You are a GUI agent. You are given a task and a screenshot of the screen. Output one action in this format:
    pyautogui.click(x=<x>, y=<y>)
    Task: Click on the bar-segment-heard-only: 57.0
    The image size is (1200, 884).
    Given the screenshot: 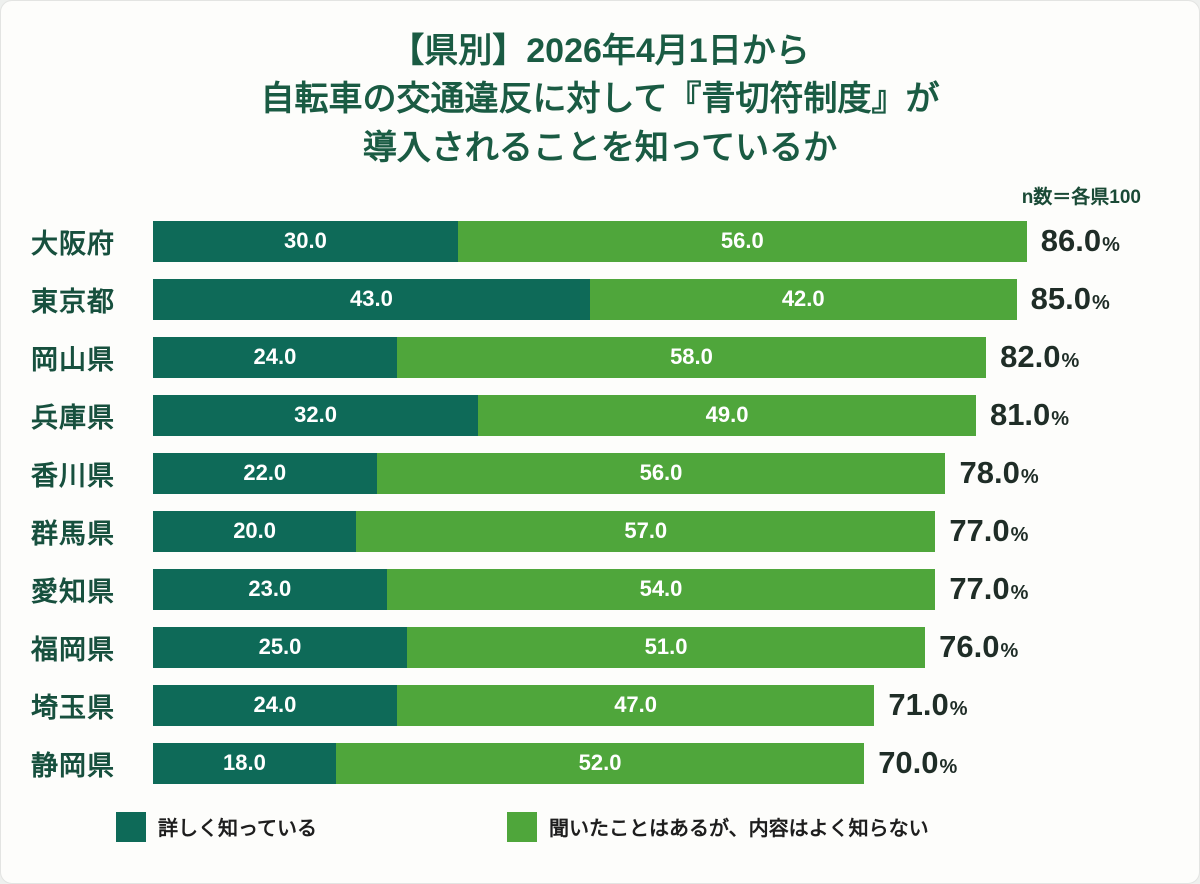 What is the action you would take?
    pyautogui.click(x=646, y=531)
    